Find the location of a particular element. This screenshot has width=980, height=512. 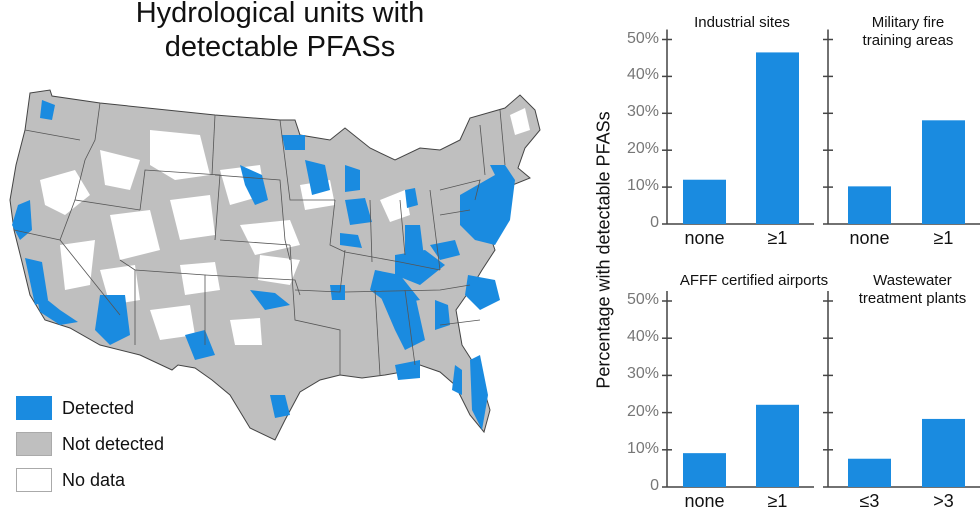

map-legend: Detected Not detected No data is located at coordinates (90, 444).